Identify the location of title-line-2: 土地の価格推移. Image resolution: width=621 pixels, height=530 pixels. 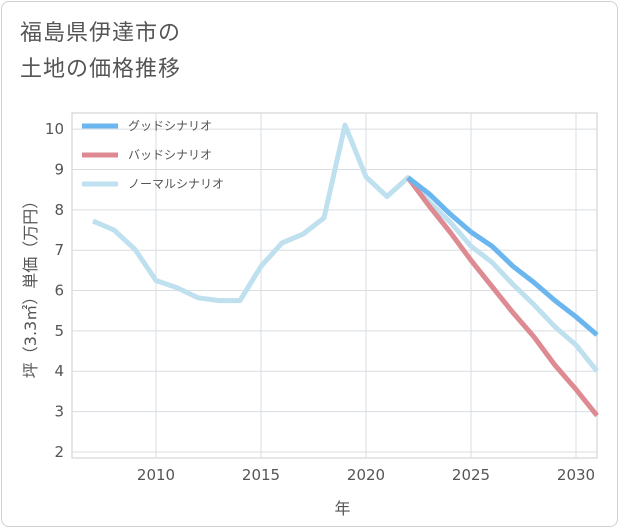
(101, 69).